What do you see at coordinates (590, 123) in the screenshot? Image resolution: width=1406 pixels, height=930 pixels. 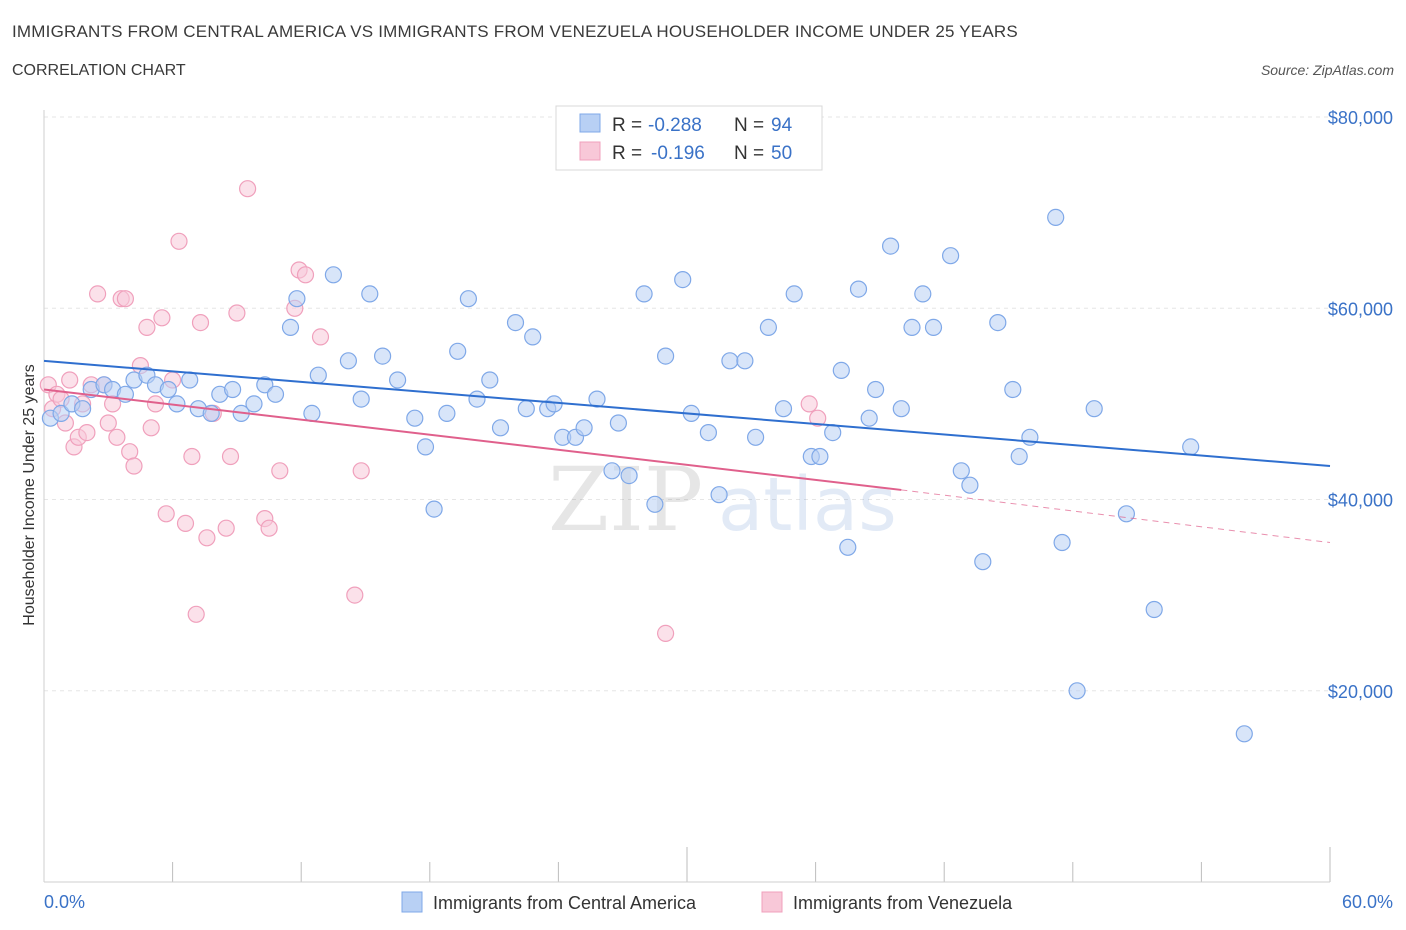 I see `stats-swatch-central-america` at bounding box center [590, 123].